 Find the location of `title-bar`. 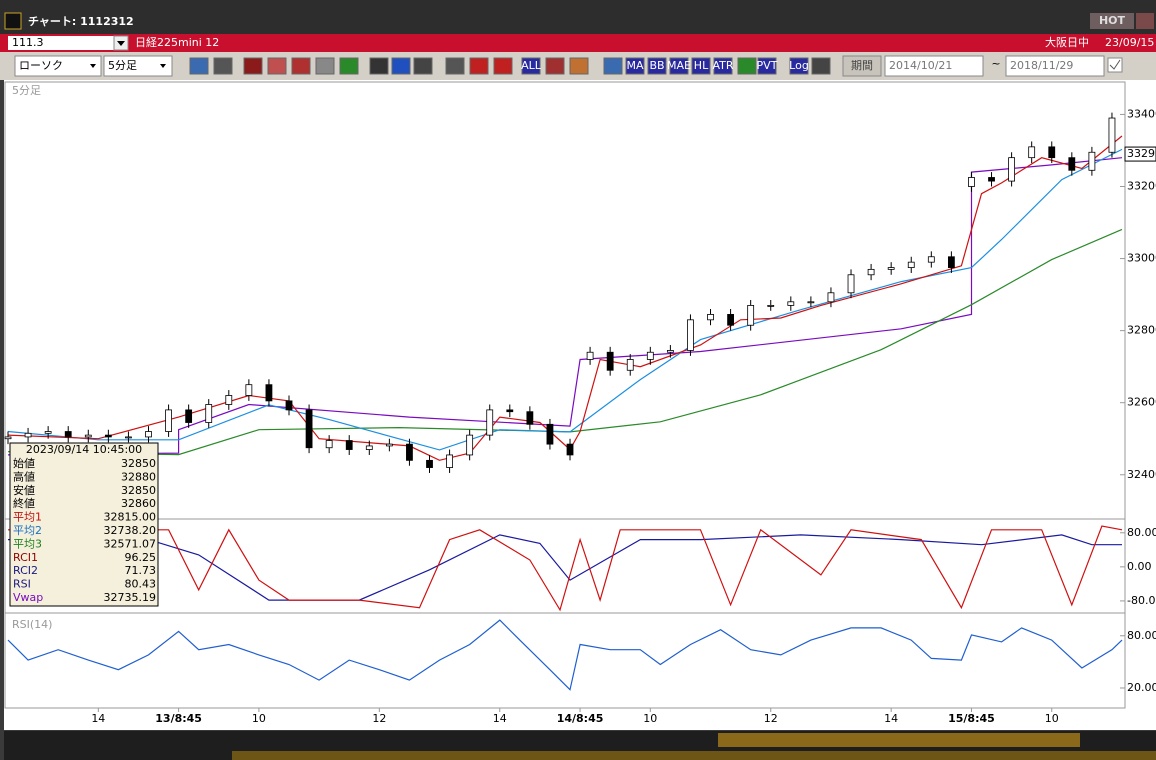

title-bar is located at coordinates (578, 17).